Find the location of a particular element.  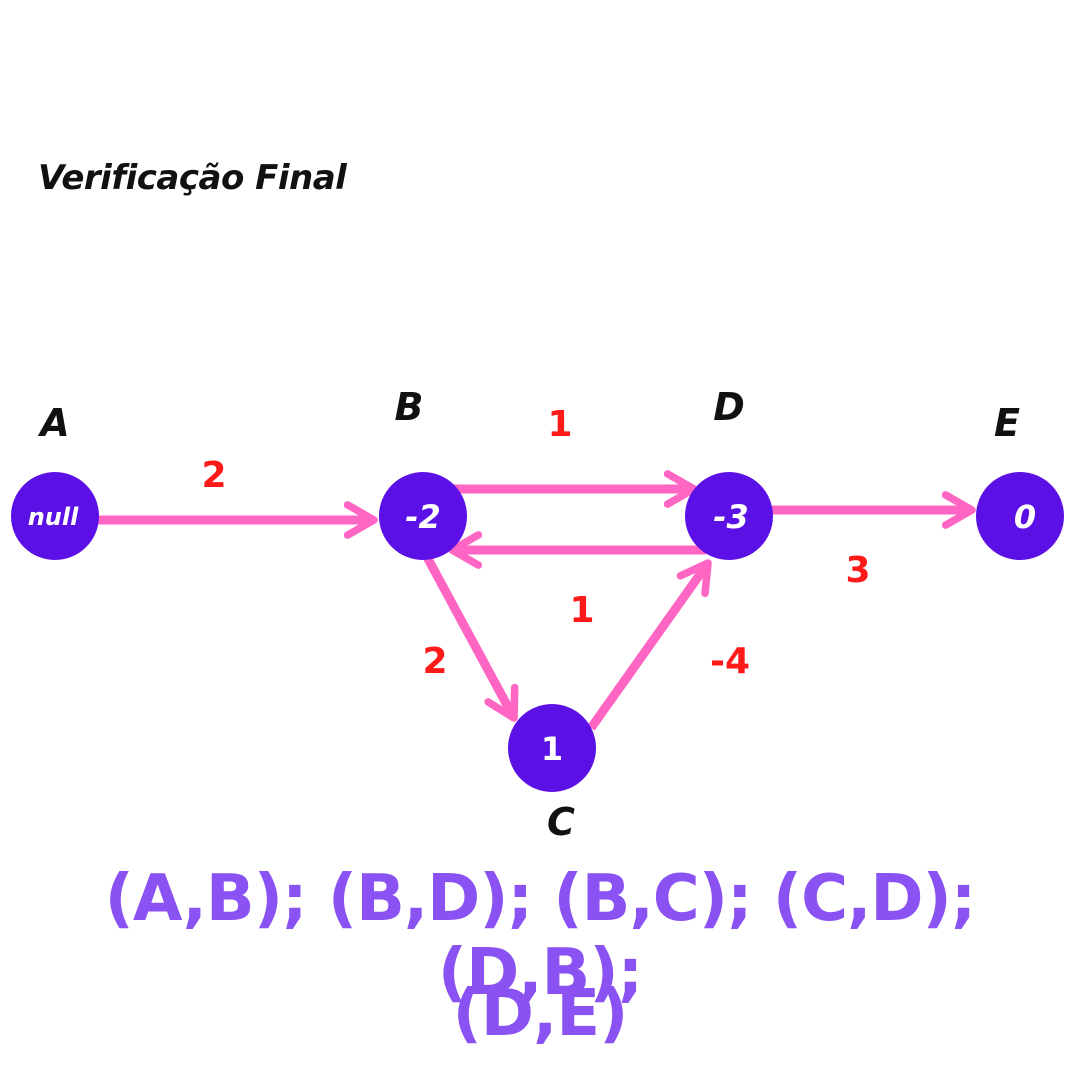

edge-c-d is located at coordinates (649, 645).